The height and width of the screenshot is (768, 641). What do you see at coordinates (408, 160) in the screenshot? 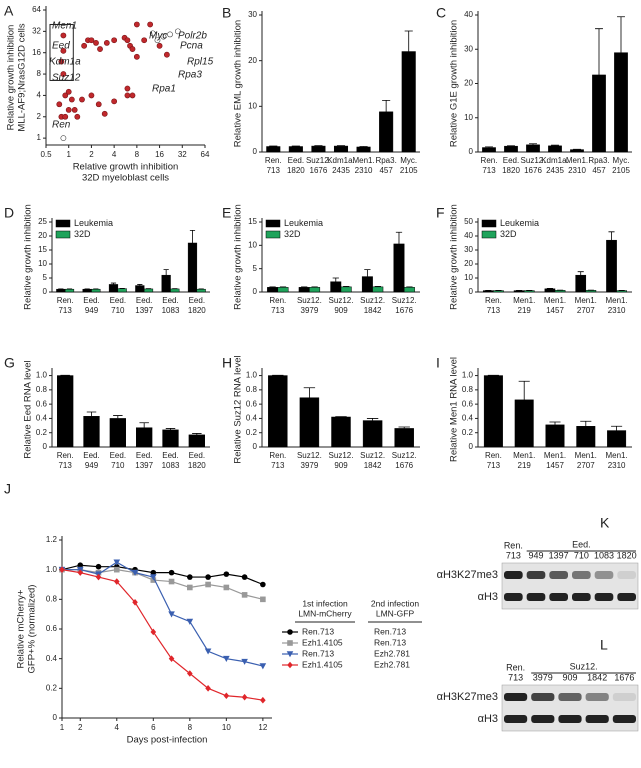
I see `x-tick-label: Myc.` at bounding box center [408, 160].